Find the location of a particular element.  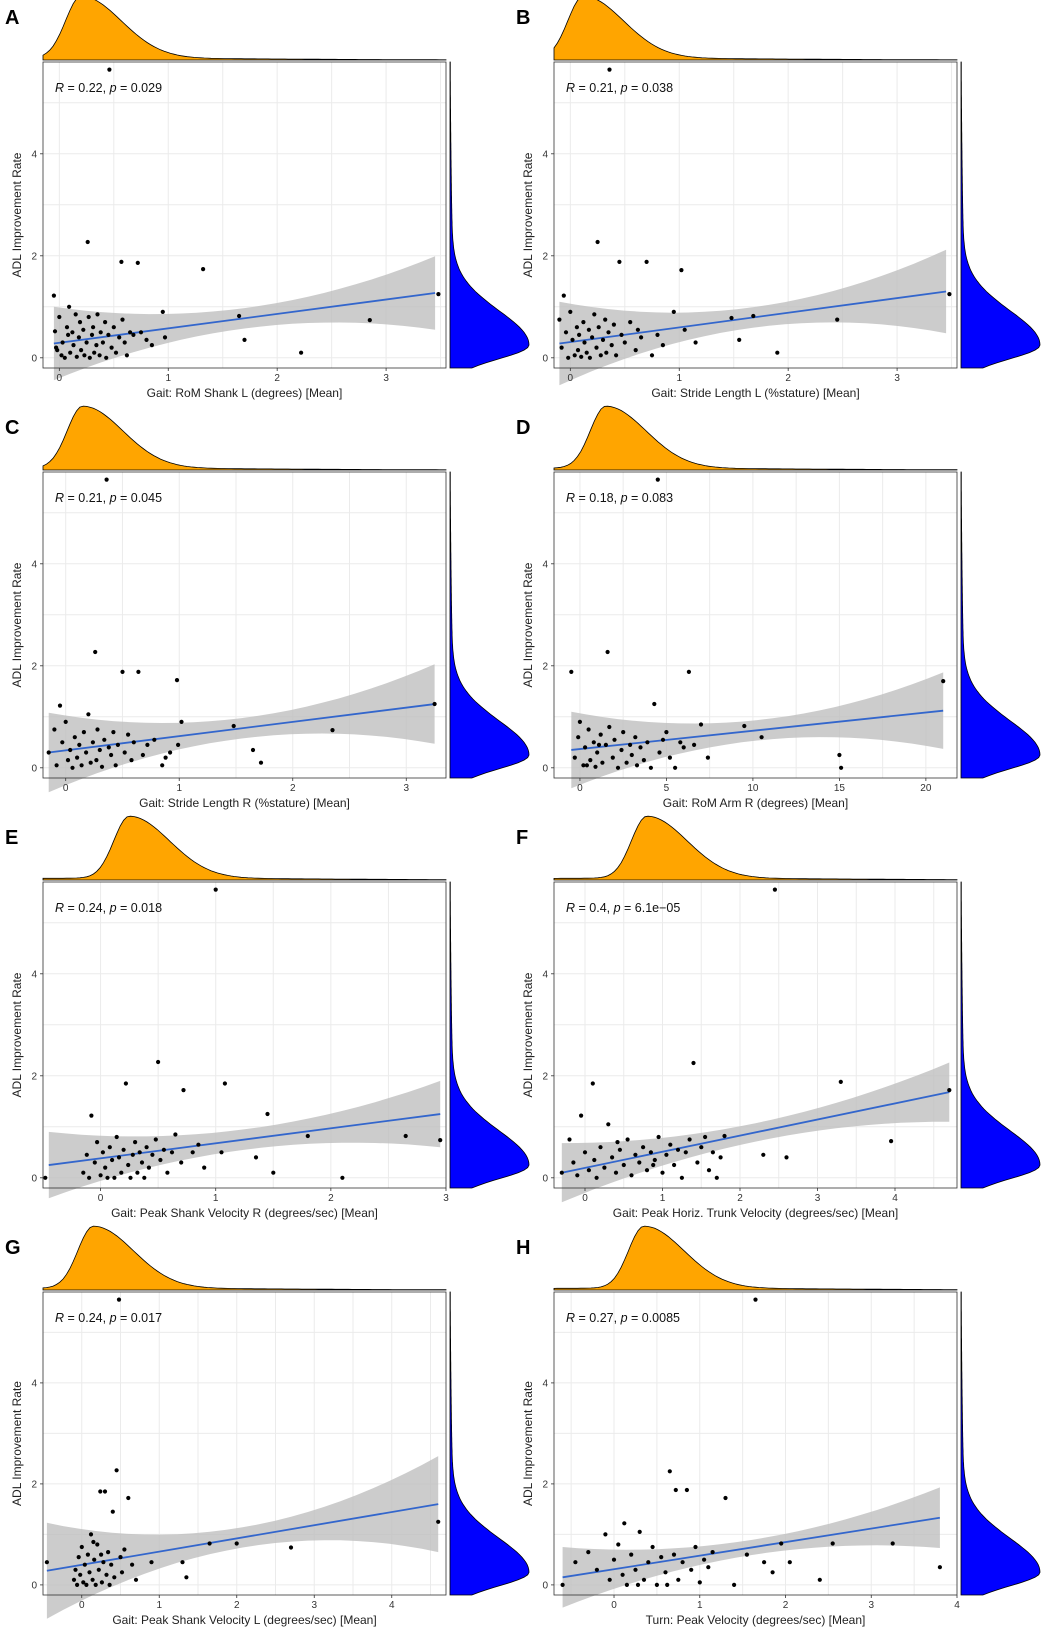

top-density is located at coordinates (755, 438).